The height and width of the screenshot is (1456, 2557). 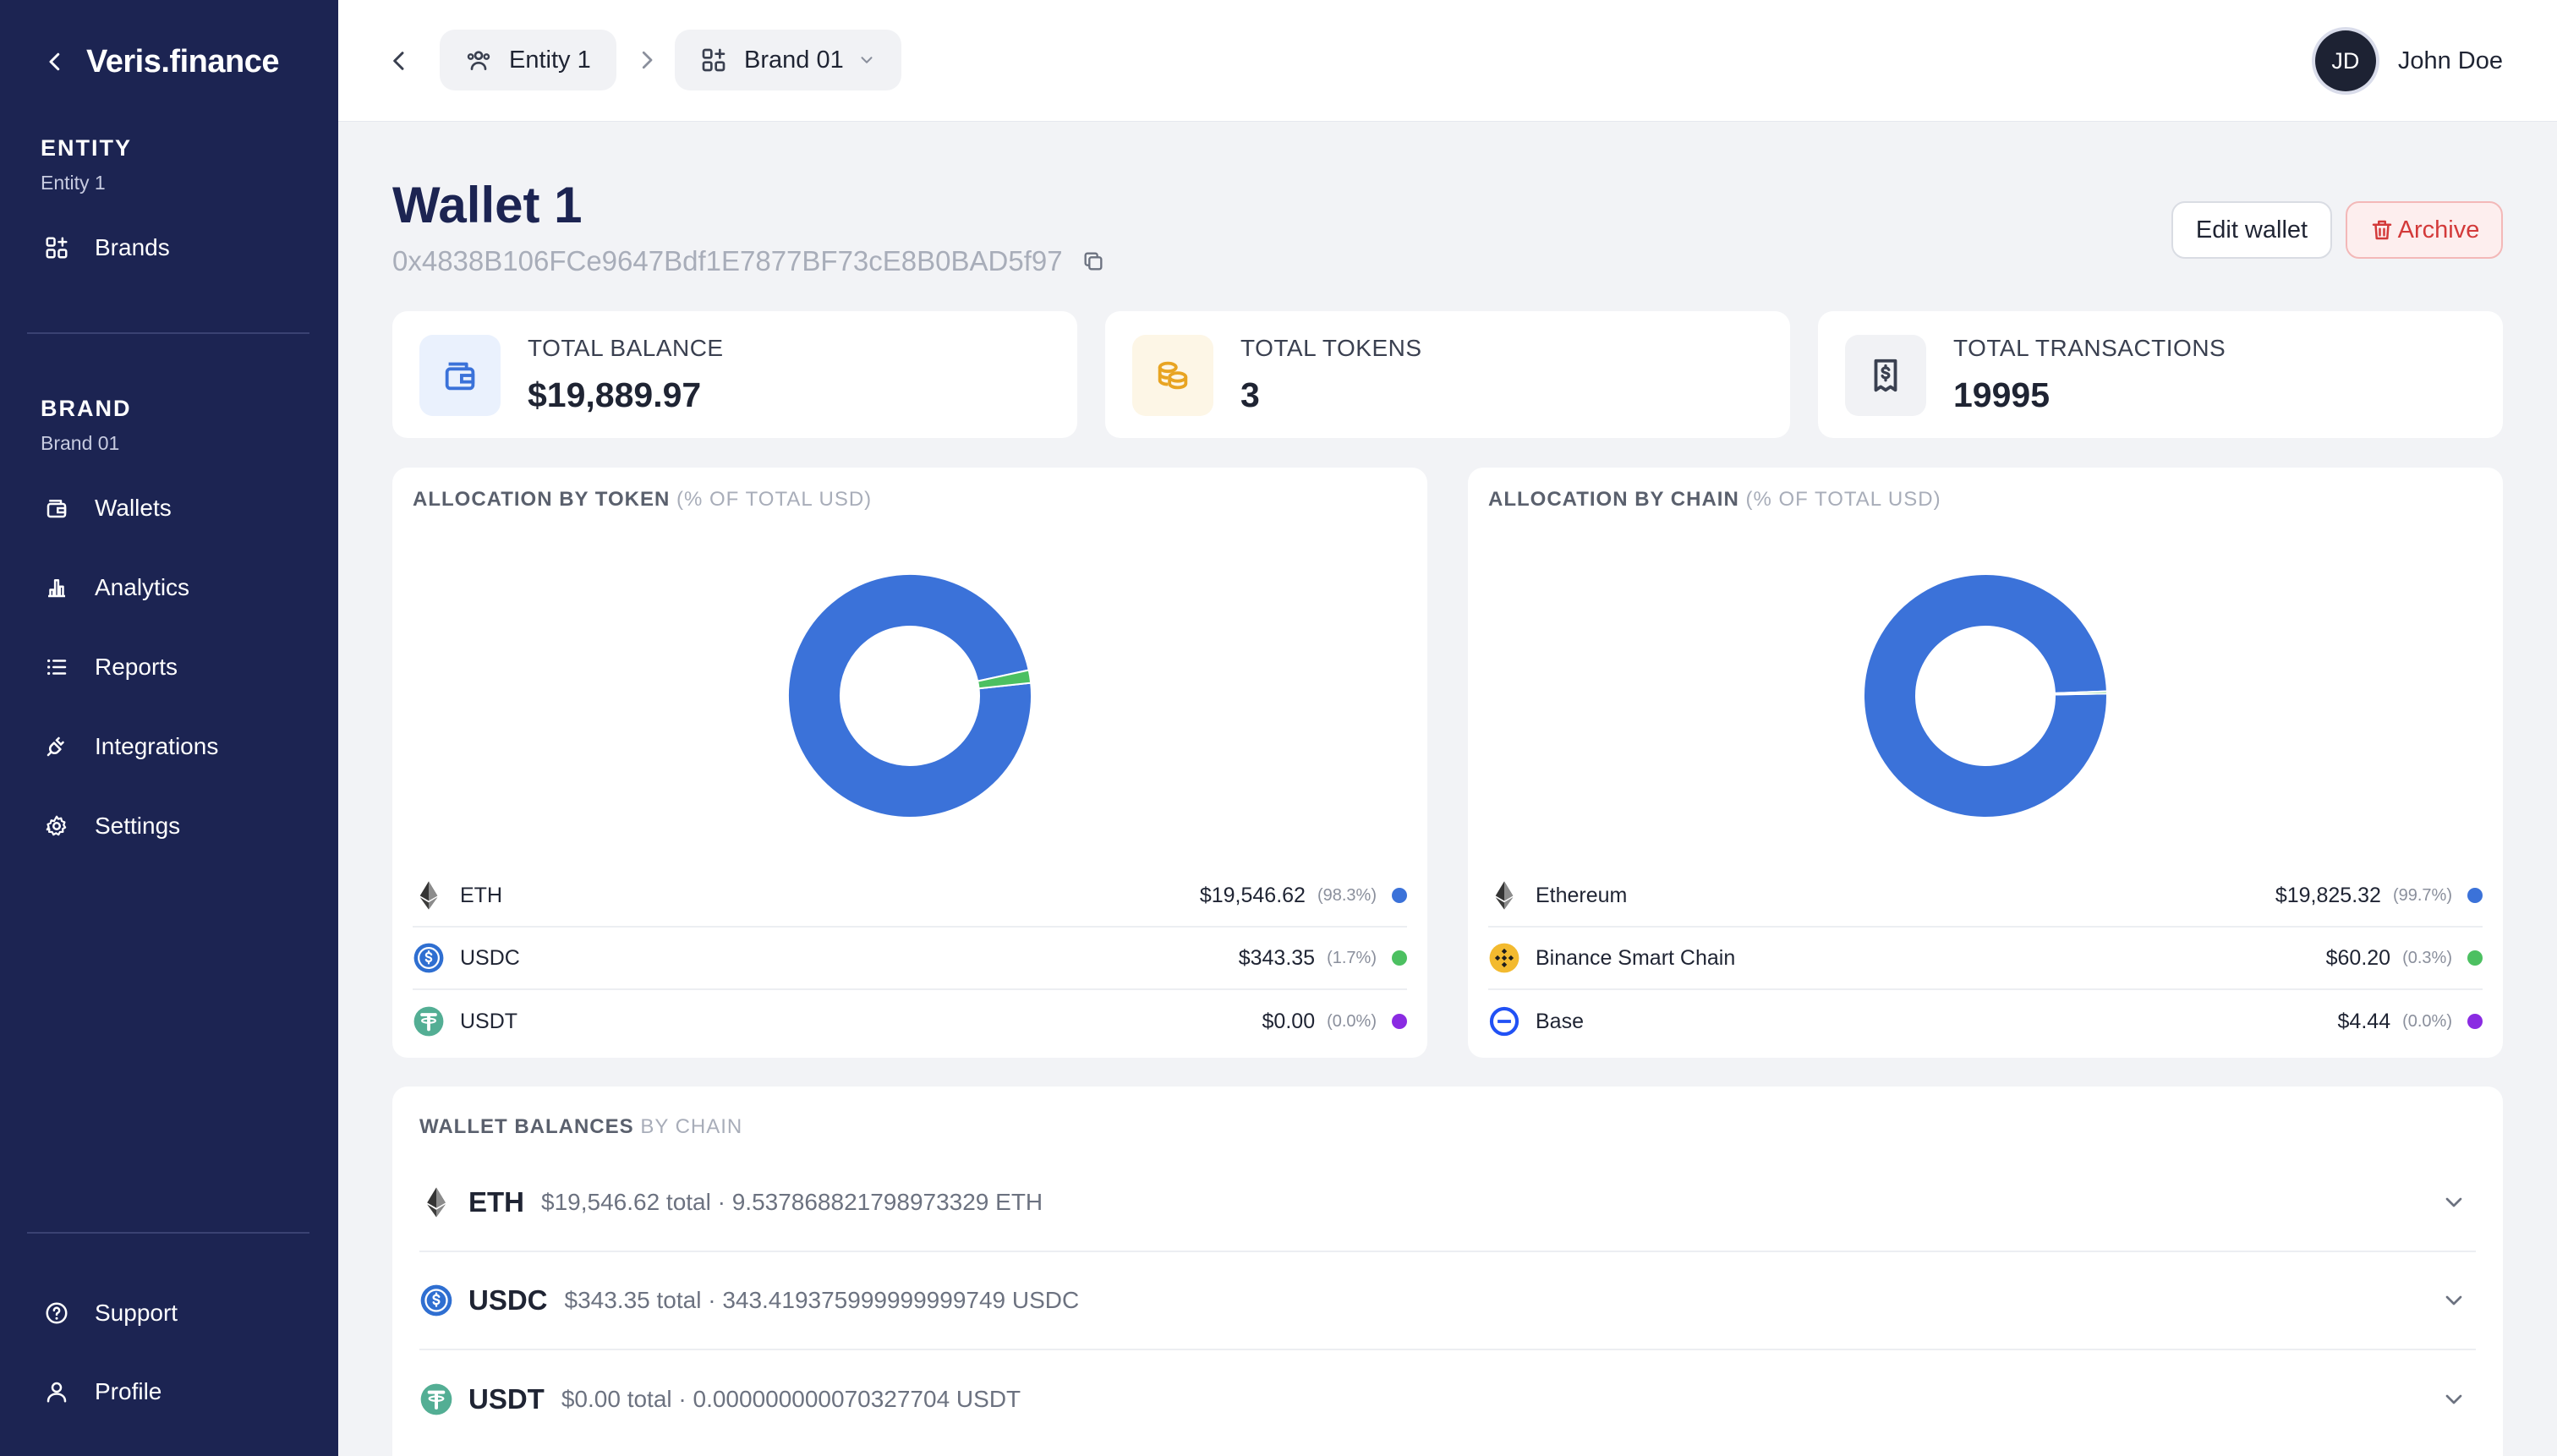 I want to click on user-icon, so click(x=57, y=1393).